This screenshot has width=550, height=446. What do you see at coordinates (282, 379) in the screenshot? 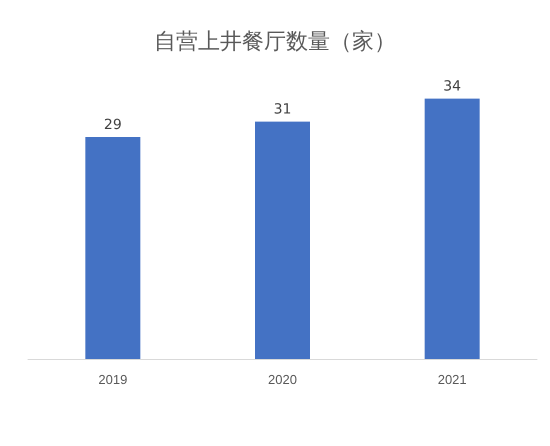
I see `x-tick-label: 2020` at bounding box center [282, 379].